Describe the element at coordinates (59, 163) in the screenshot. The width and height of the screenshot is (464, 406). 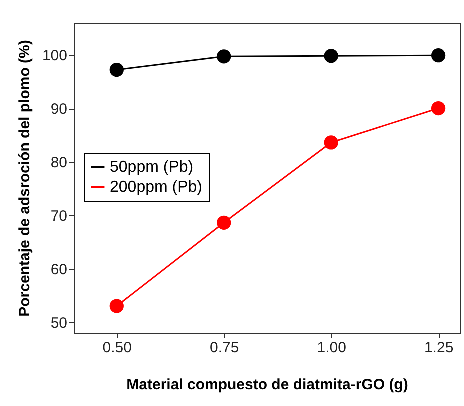
I see `y-tick-label: 80` at that location.